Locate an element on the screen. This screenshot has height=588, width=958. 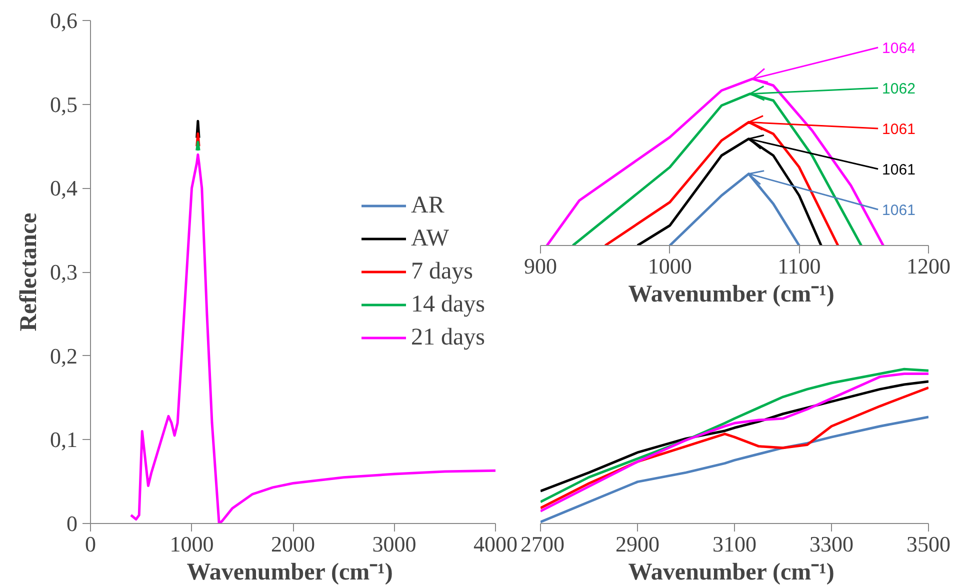
x-tick-label: 3100 is located at coordinates (734, 544).